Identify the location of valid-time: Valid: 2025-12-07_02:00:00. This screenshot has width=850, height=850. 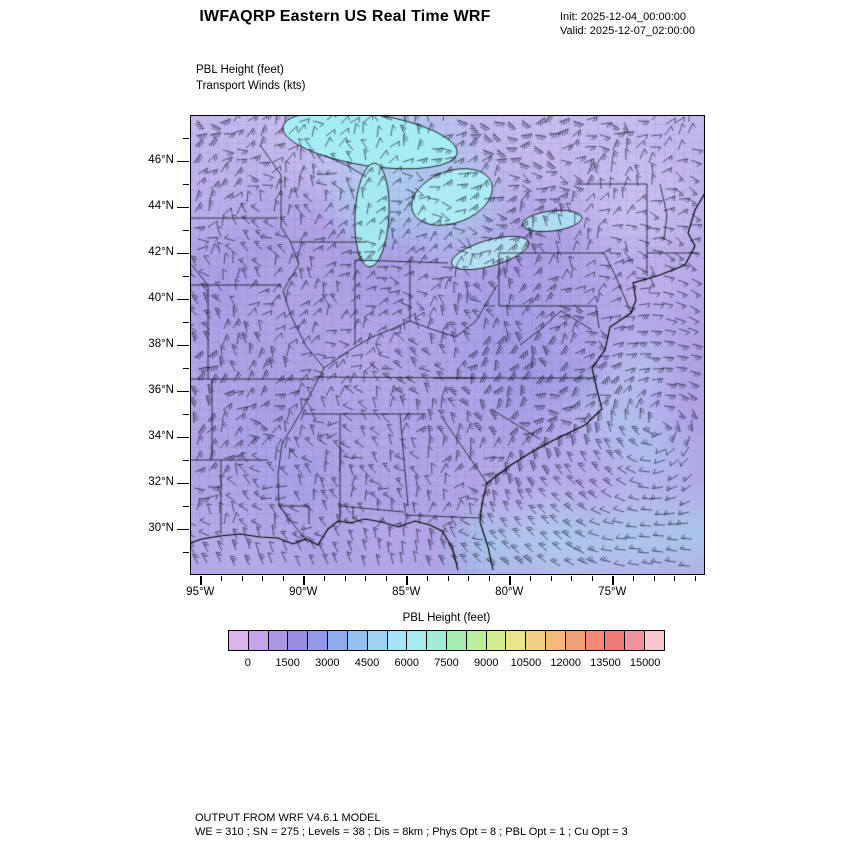
(627, 31).